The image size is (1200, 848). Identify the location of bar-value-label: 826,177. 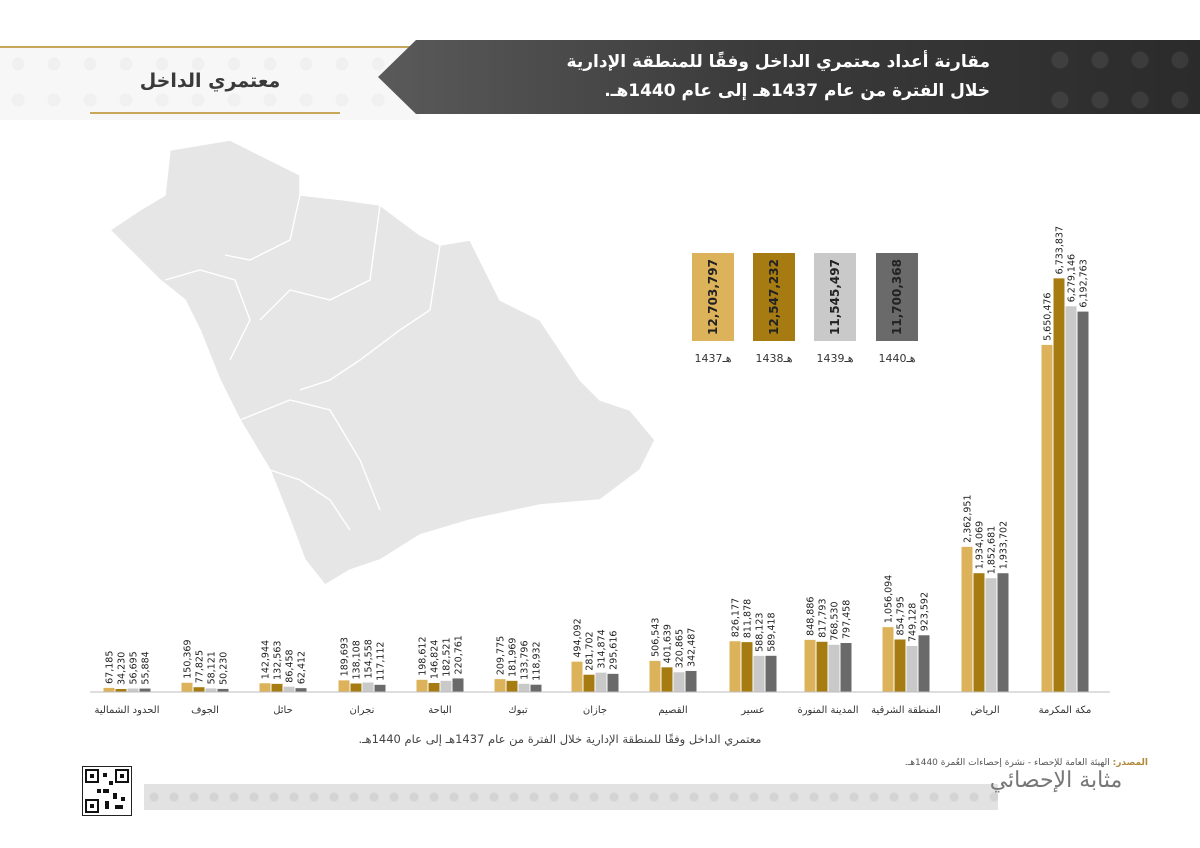
(736, 617).